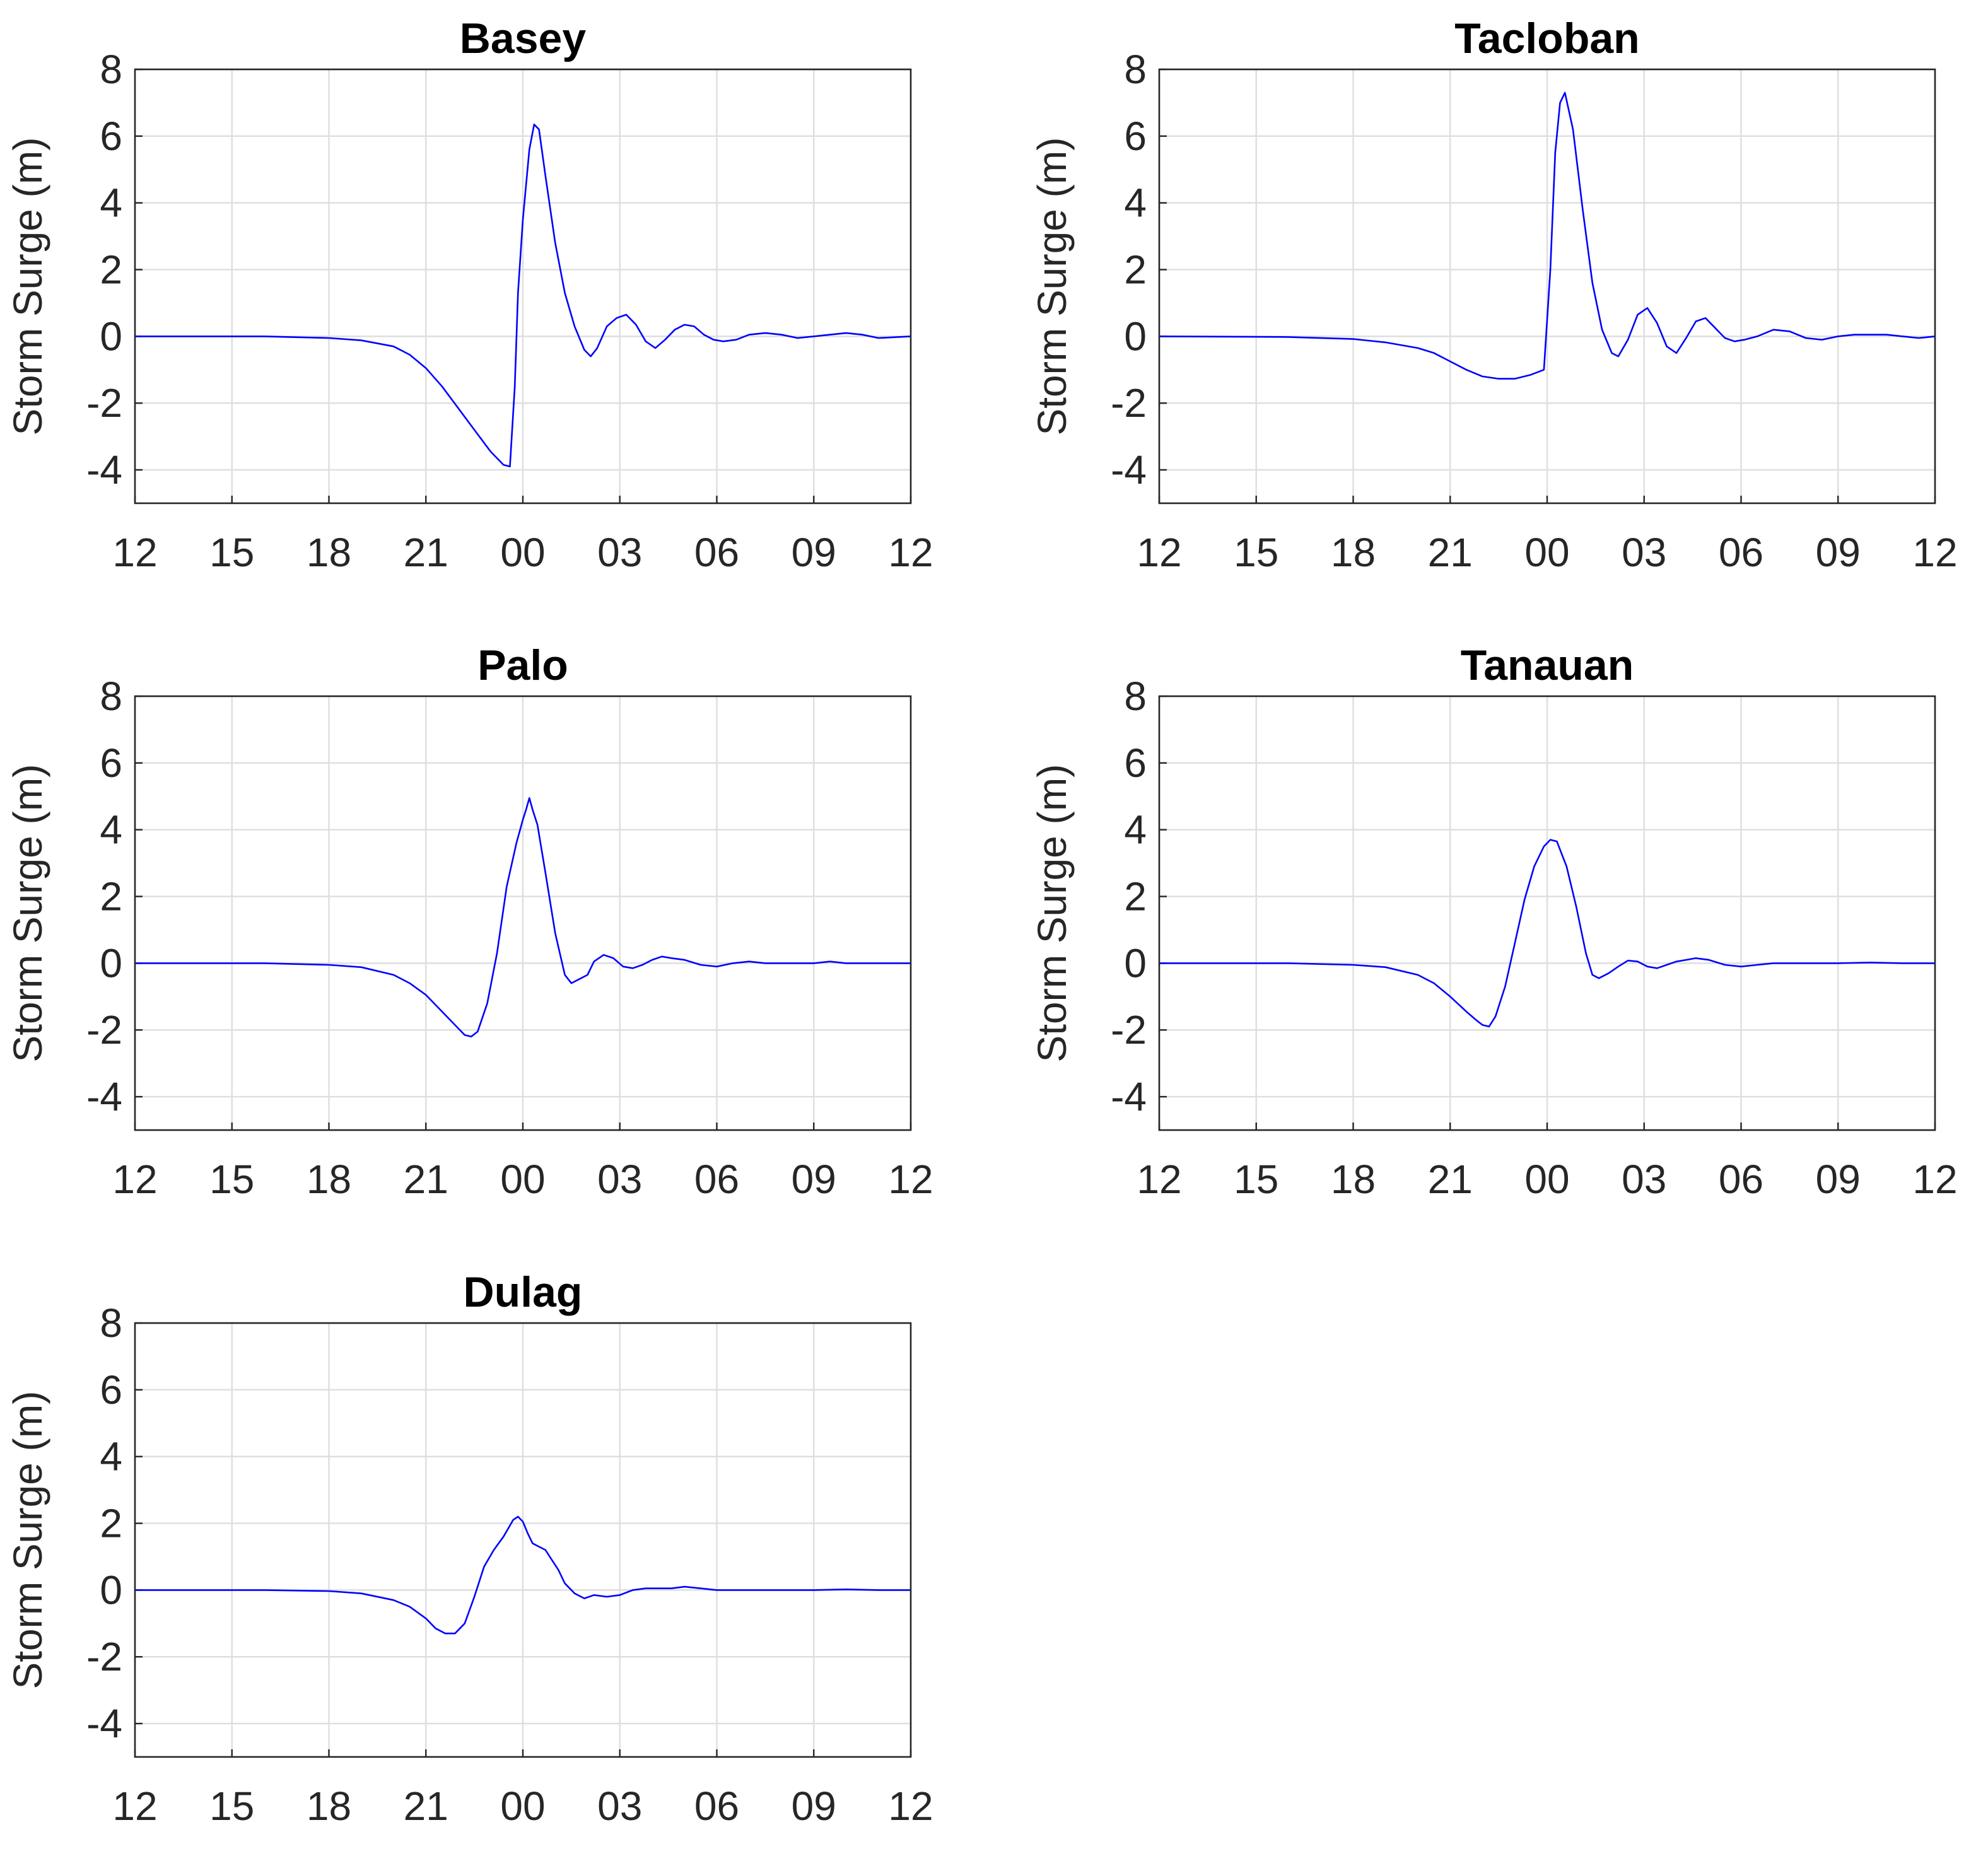 This screenshot has width=1988, height=1849. What do you see at coordinates (1546, 38) in the screenshot?
I see `subplot-title: Tacloban` at bounding box center [1546, 38].